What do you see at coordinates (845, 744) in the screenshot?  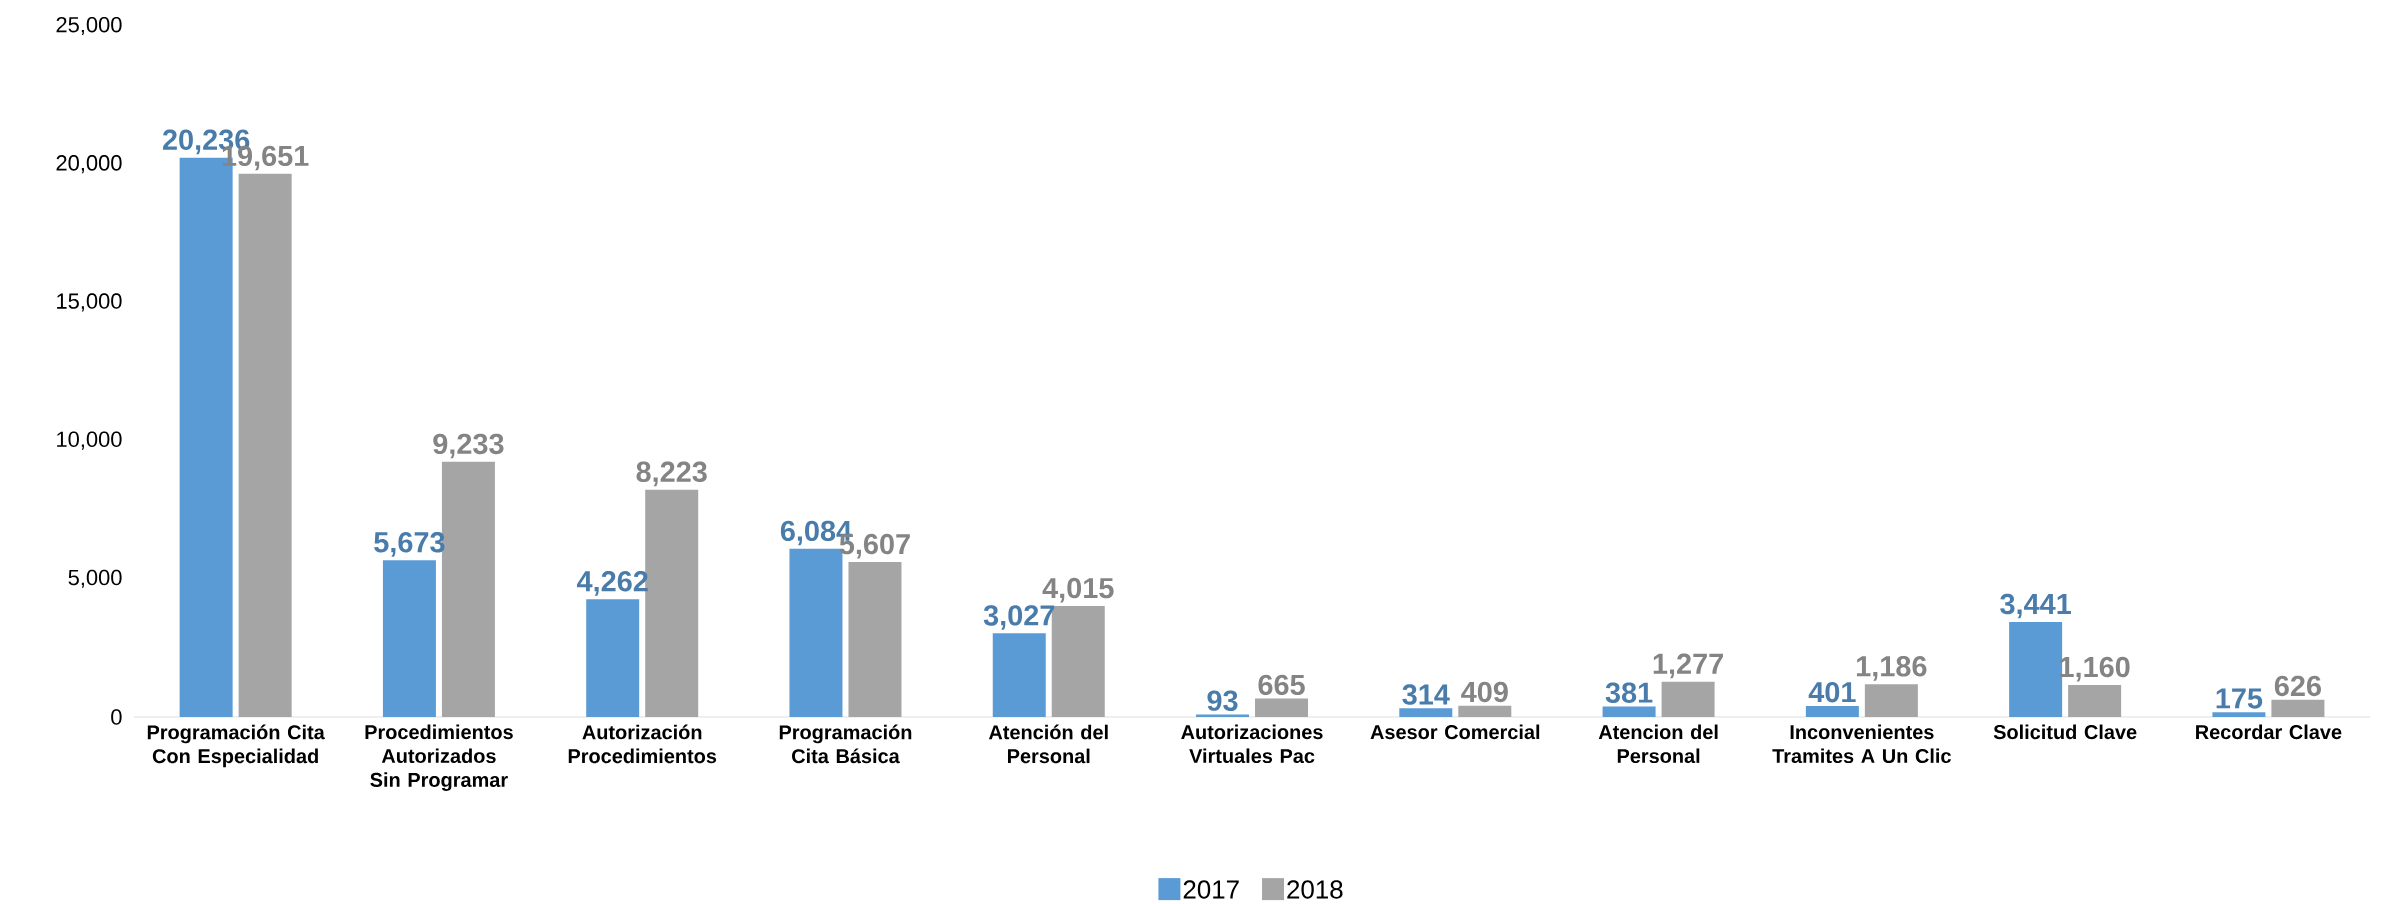 I see `x-tick-label: Programación Cita Básica` at bounding box center [845, 744].